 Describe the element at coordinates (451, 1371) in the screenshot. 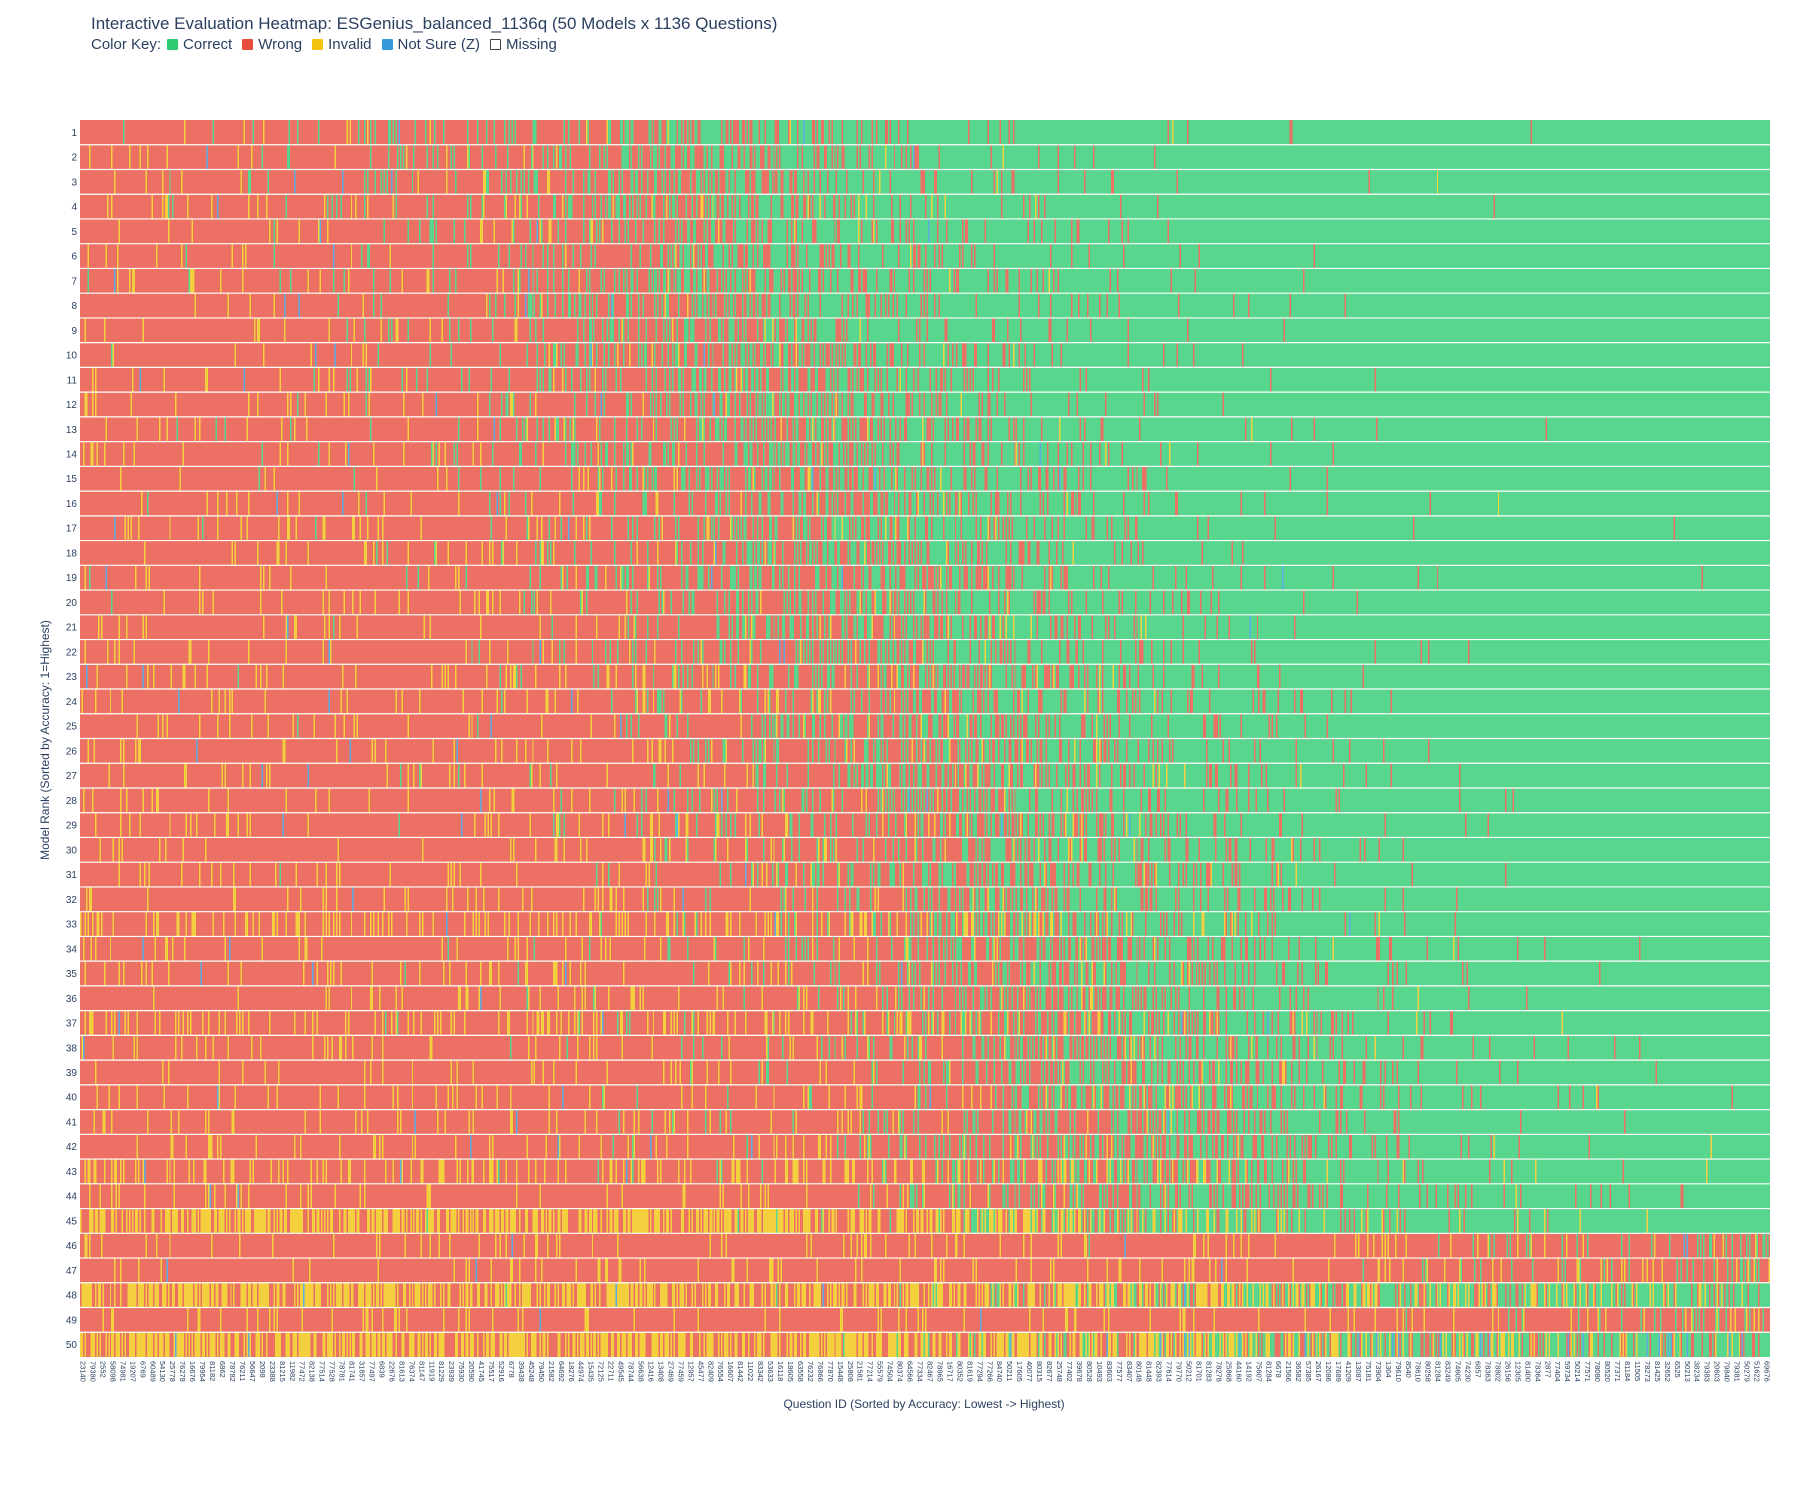

I see `x-tick-label: 23939` at that location.